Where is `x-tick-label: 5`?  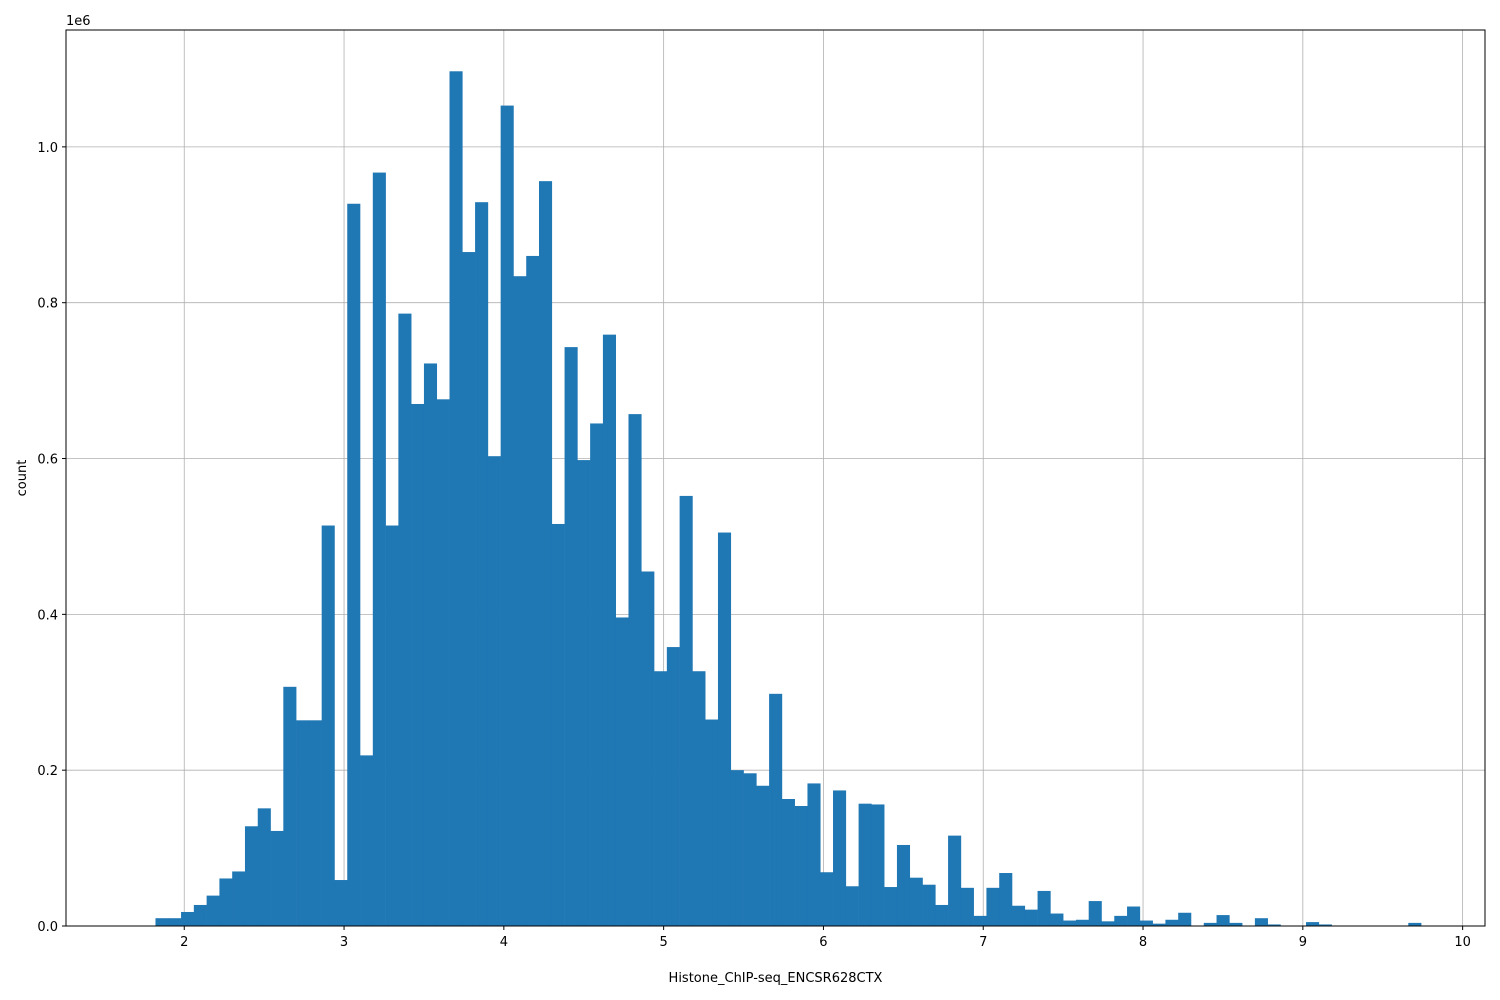
x-tick-label: 5 is located at coordinates (664, 942).